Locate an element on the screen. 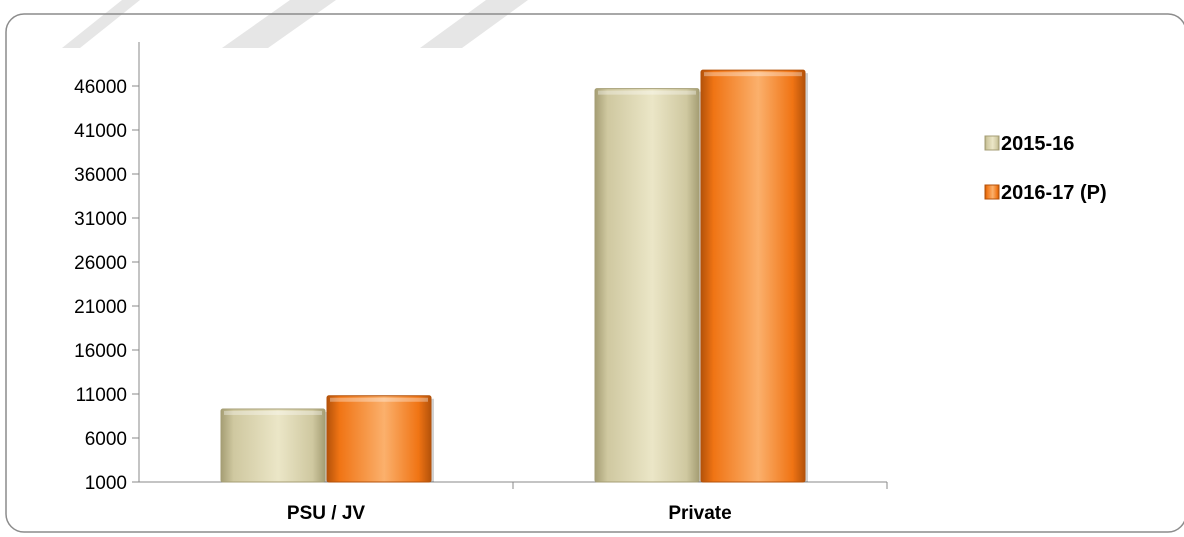  legend: 2015-16 2016-17 (P) is located at coordinates (1045, 168).